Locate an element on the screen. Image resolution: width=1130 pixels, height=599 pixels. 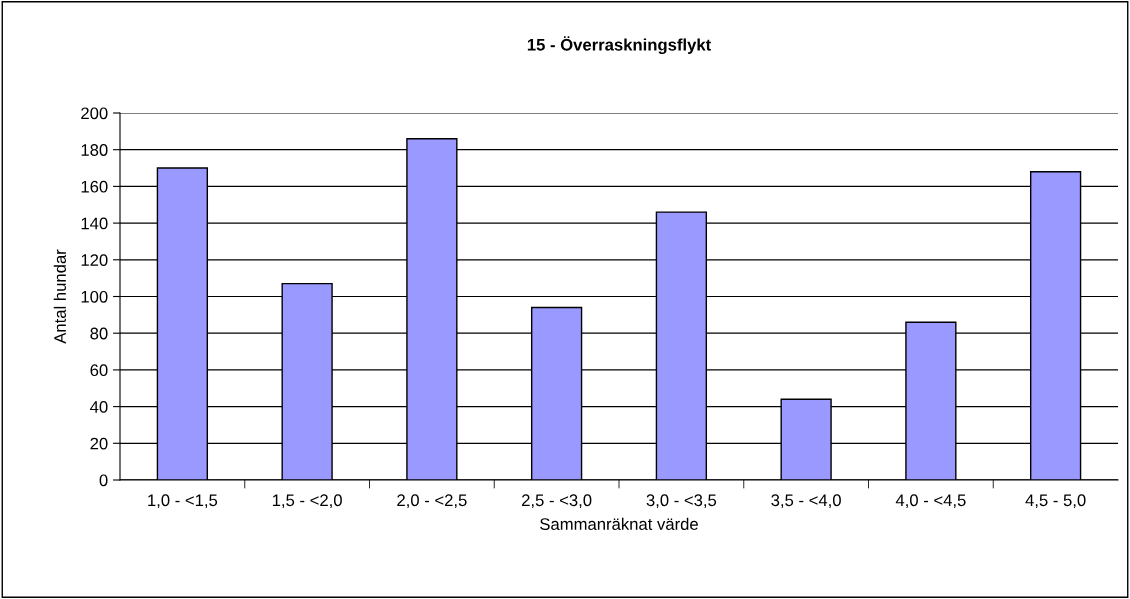
y-tick-label: 100 is located at coordinates (94, 296).